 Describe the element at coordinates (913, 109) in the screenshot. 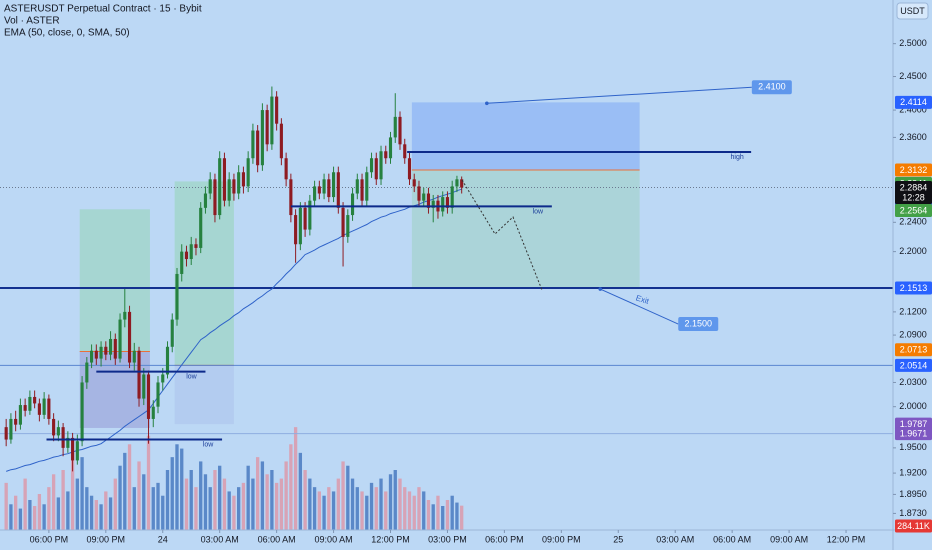

I see `y-tick-label: 2.4000` at that location.